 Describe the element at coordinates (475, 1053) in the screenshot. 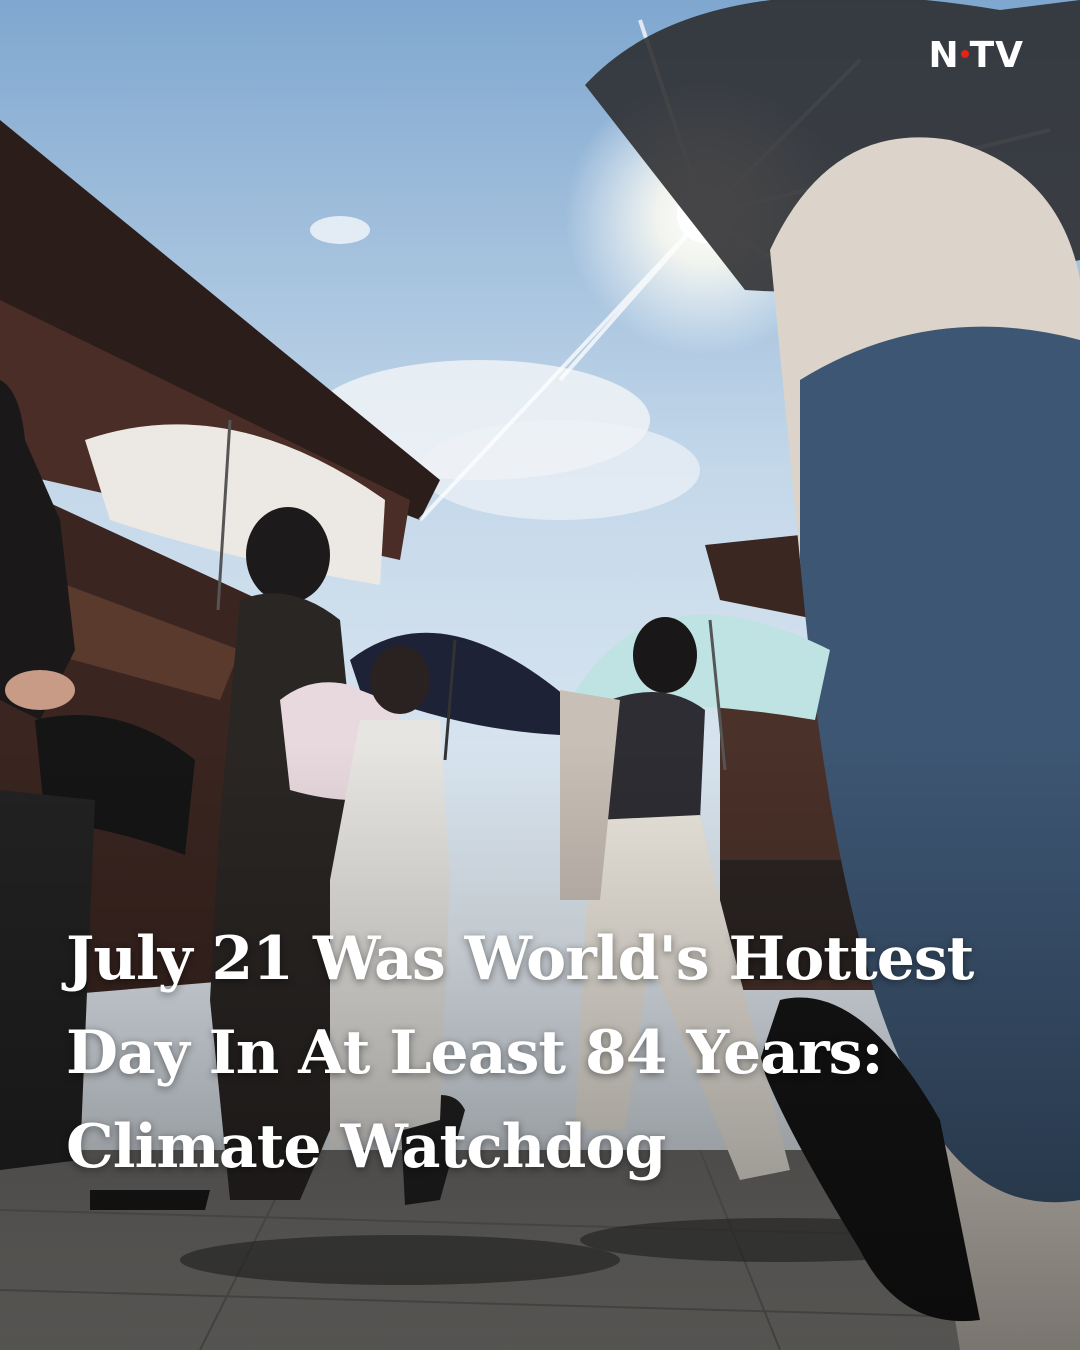

I see `headline-line-2: Day In At Least 84 Years:` at that location.